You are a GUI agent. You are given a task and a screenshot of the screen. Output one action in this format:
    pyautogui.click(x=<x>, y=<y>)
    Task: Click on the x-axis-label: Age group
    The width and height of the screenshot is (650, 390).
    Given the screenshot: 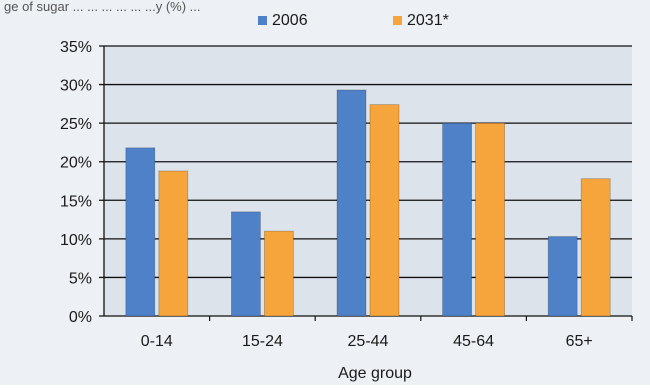 What is the action you would take?
    pyautogui.click(x=375, y=373)
    